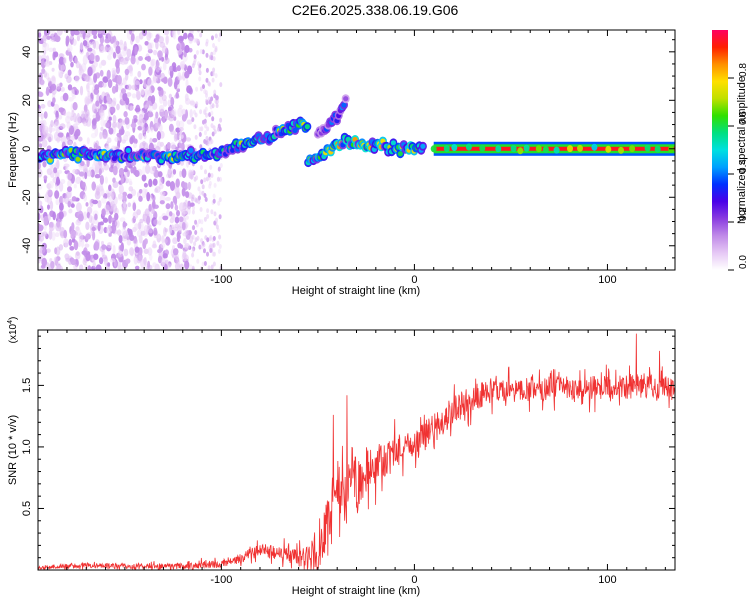 The width and height of the screenshot is (750, 600). What do you see at coordinates (375, 10) in the screenshot?
I see `figure-title: C2E6.2025.338.06.19.G06` at bounding box center [375, 10].